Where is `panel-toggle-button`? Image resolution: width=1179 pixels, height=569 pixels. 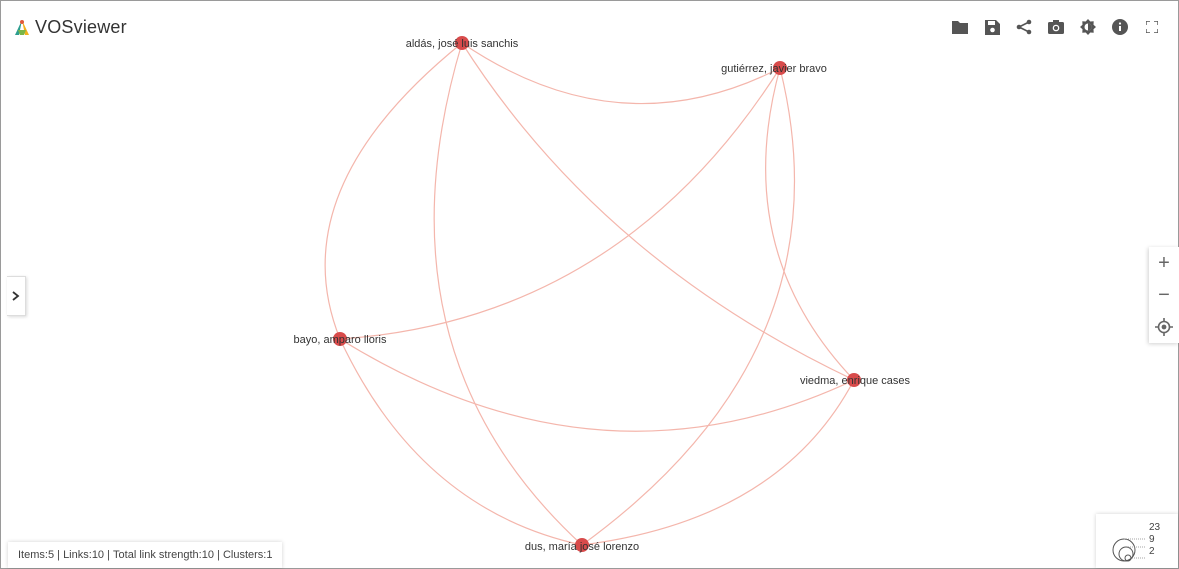
panel-toggle-button is located at coordinates (16, 296).